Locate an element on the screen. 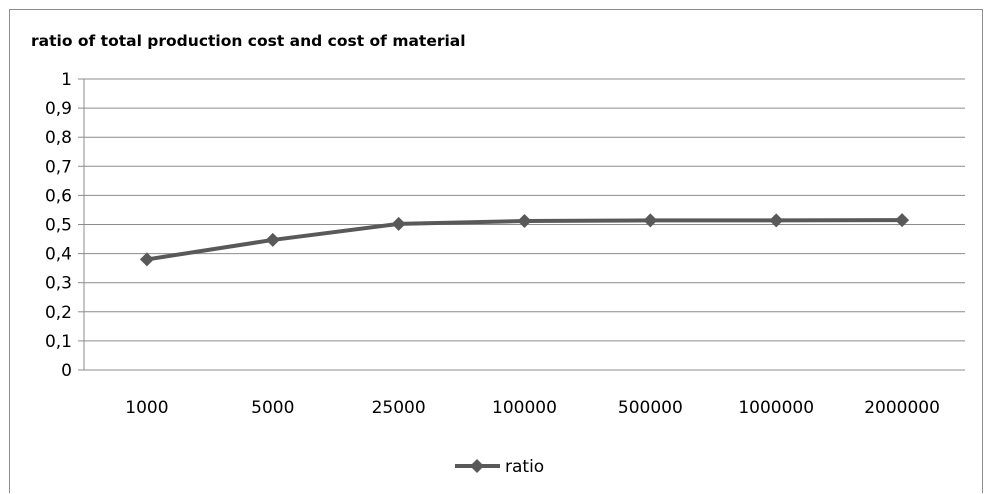  y-tick-label: 0,6 is located at coordinates (58, 196).